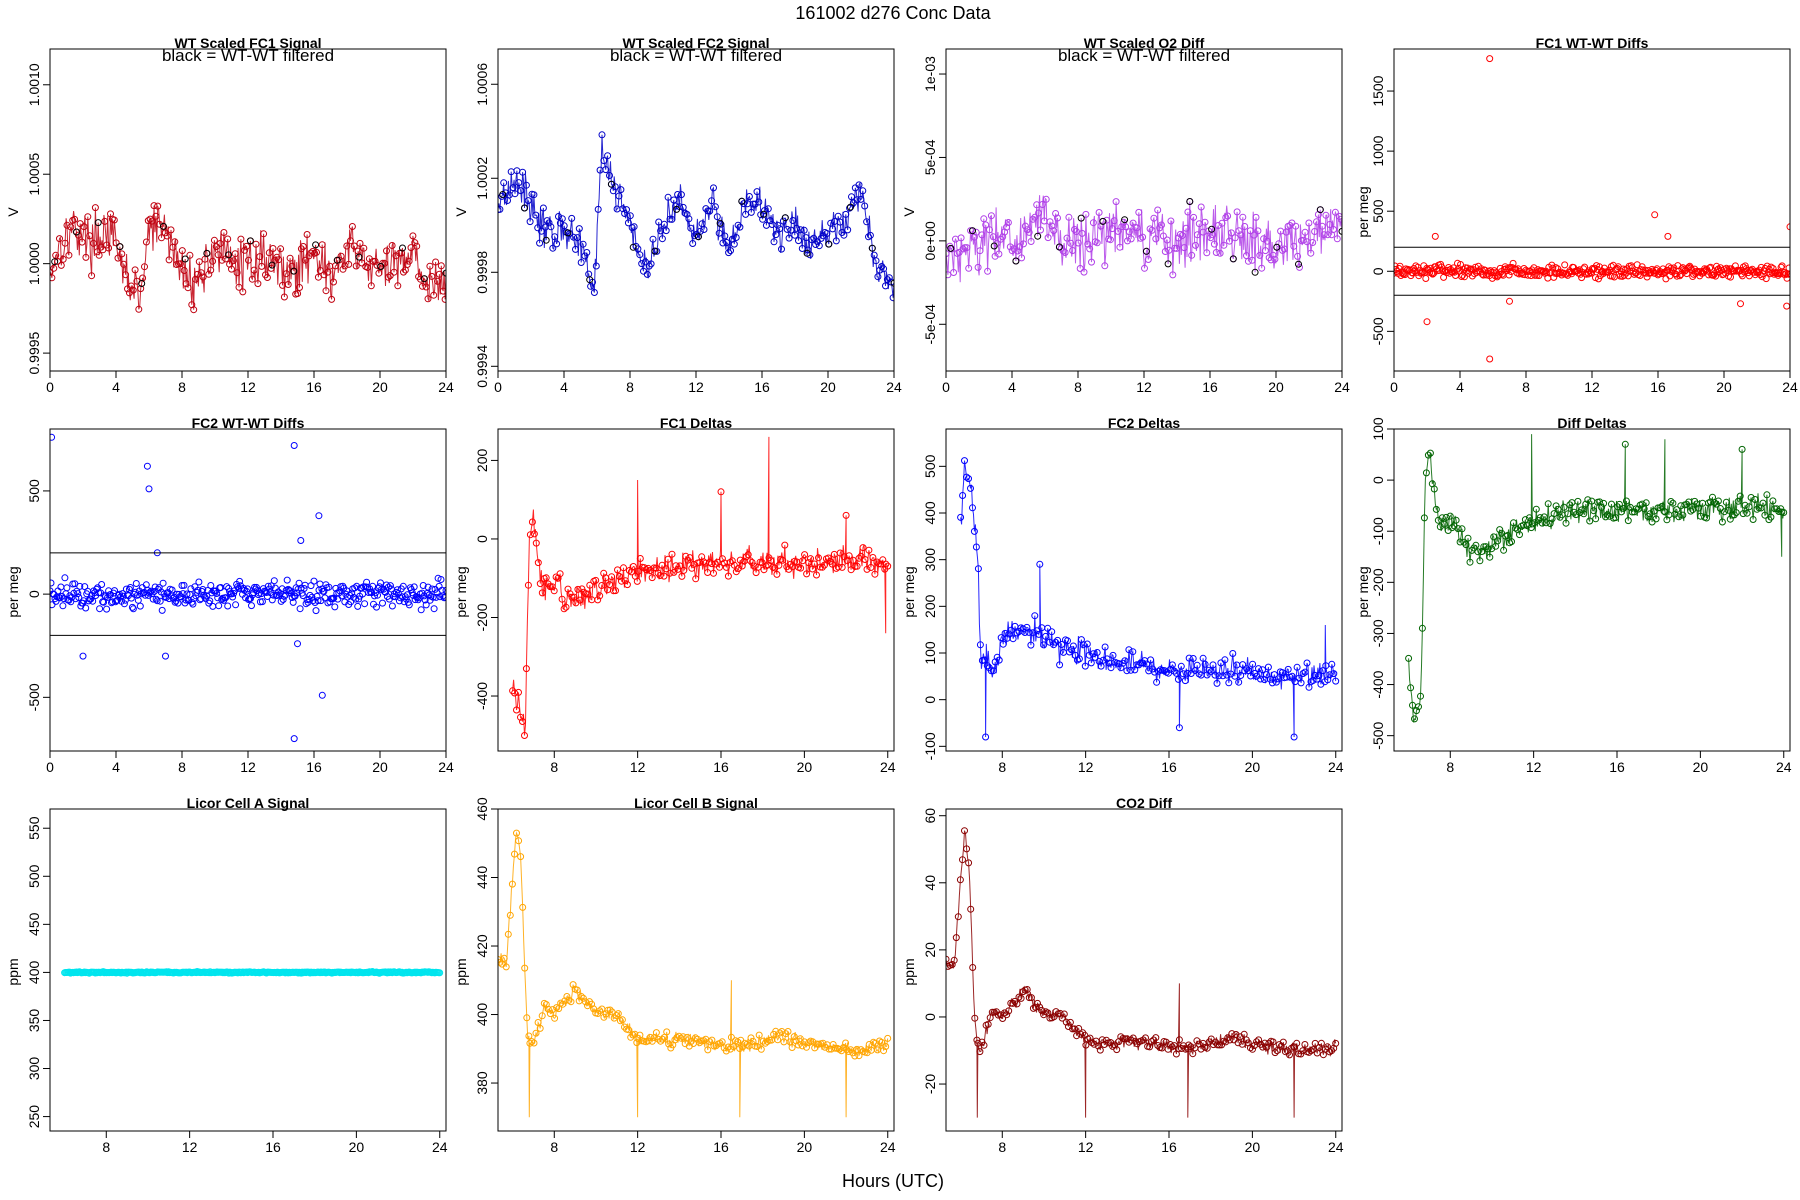 The width and height of the screenshot is (1800, 1200). What do you see at coordinates (248, 210) in the screenshot?
I see `plot-frame` at bounding box center [248, 210].